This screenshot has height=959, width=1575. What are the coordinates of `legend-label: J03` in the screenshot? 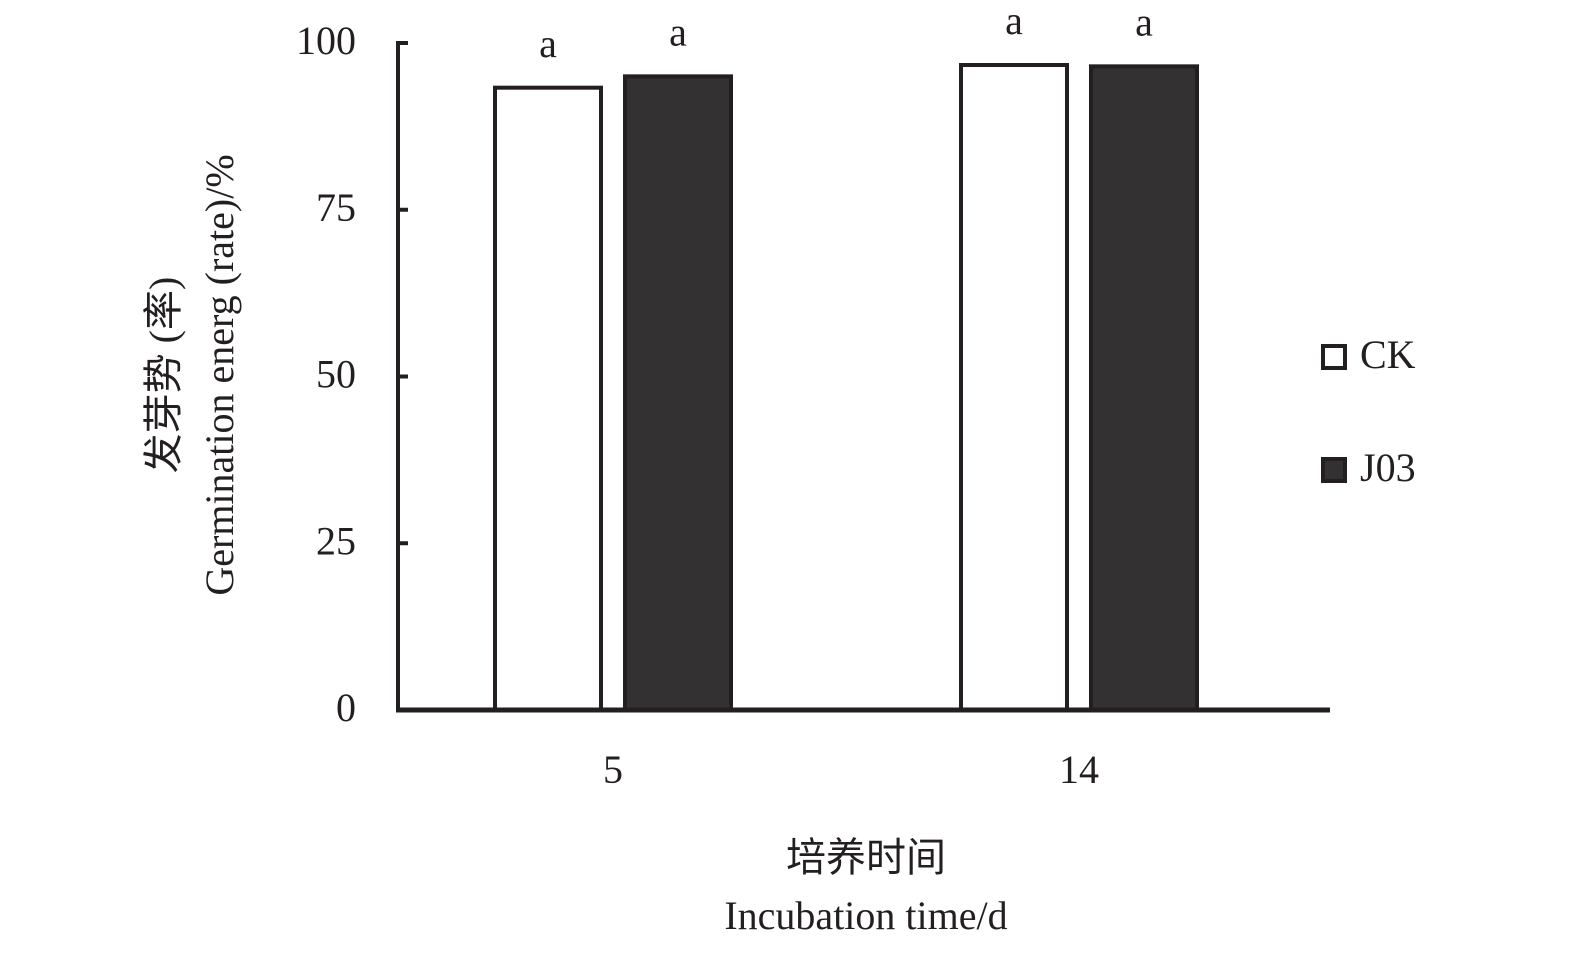 It's located at (1388, 467).